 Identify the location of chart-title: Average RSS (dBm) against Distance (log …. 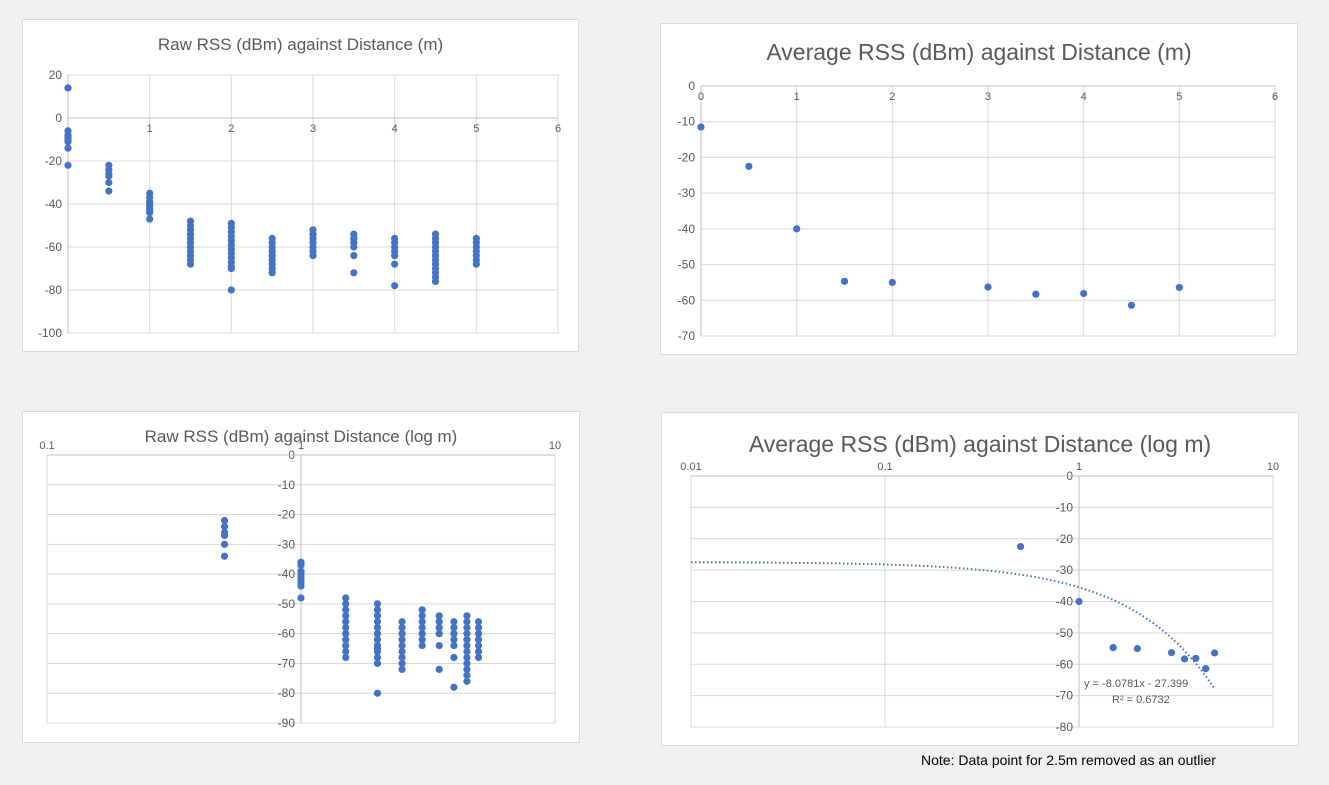
(980, 444).